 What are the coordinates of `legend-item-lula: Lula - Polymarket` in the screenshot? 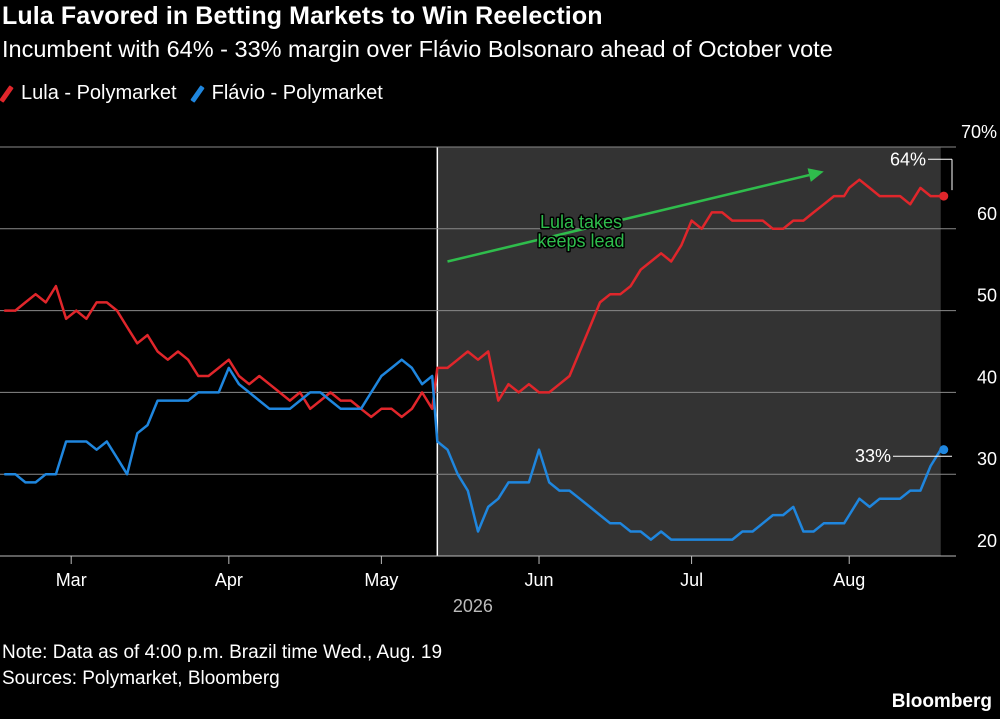 It's located at (88, 93).